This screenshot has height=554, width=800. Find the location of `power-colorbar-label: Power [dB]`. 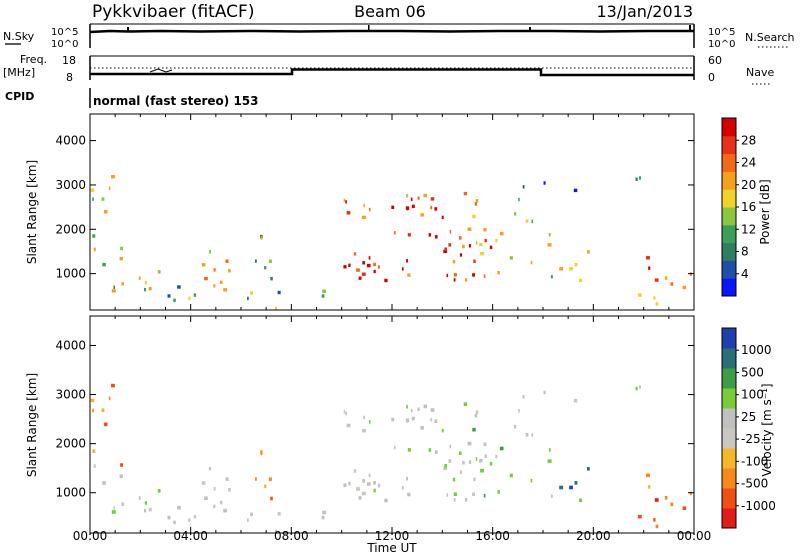

power-colorbar-label: Power [dB] is located at coordinates (765, 211).